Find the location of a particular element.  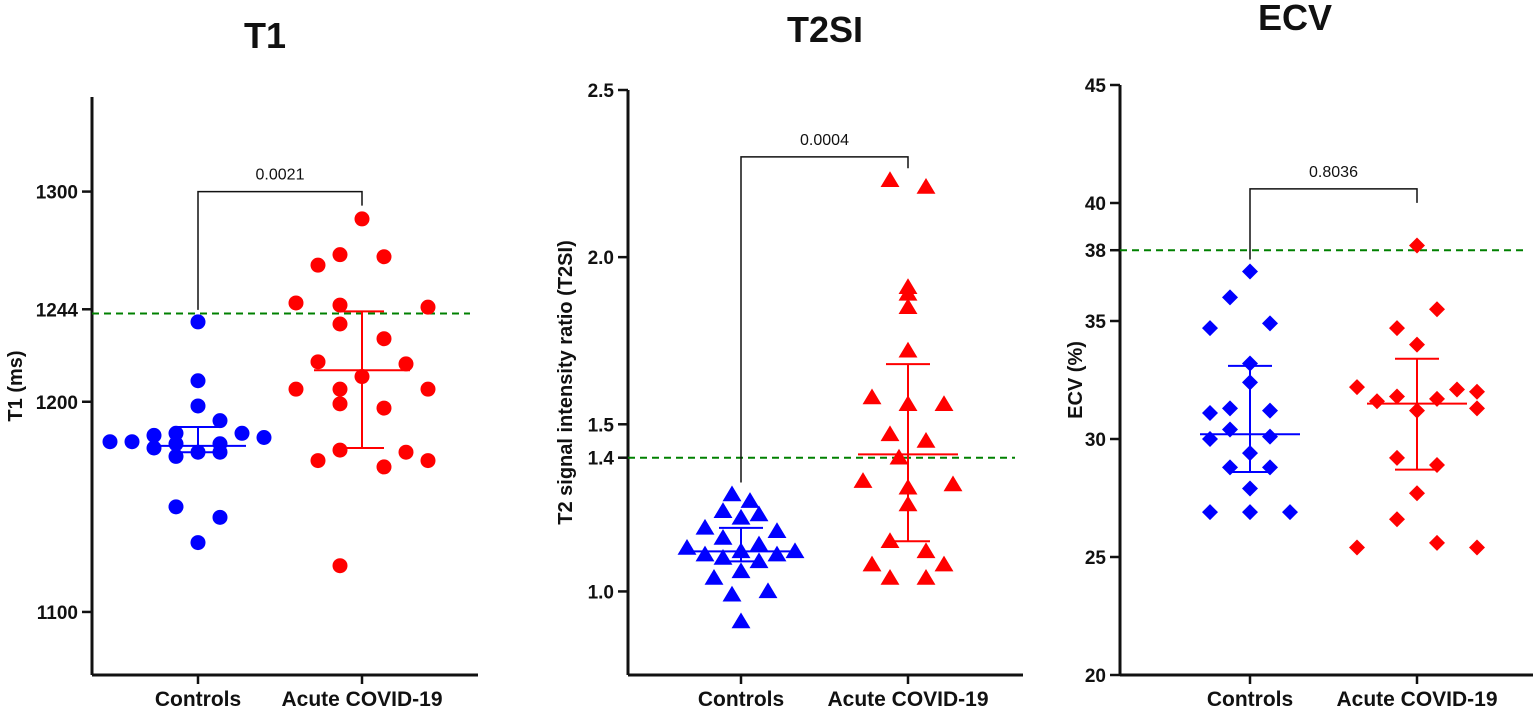

significance-bracket-ecv is located at coordinates (1333, 224).